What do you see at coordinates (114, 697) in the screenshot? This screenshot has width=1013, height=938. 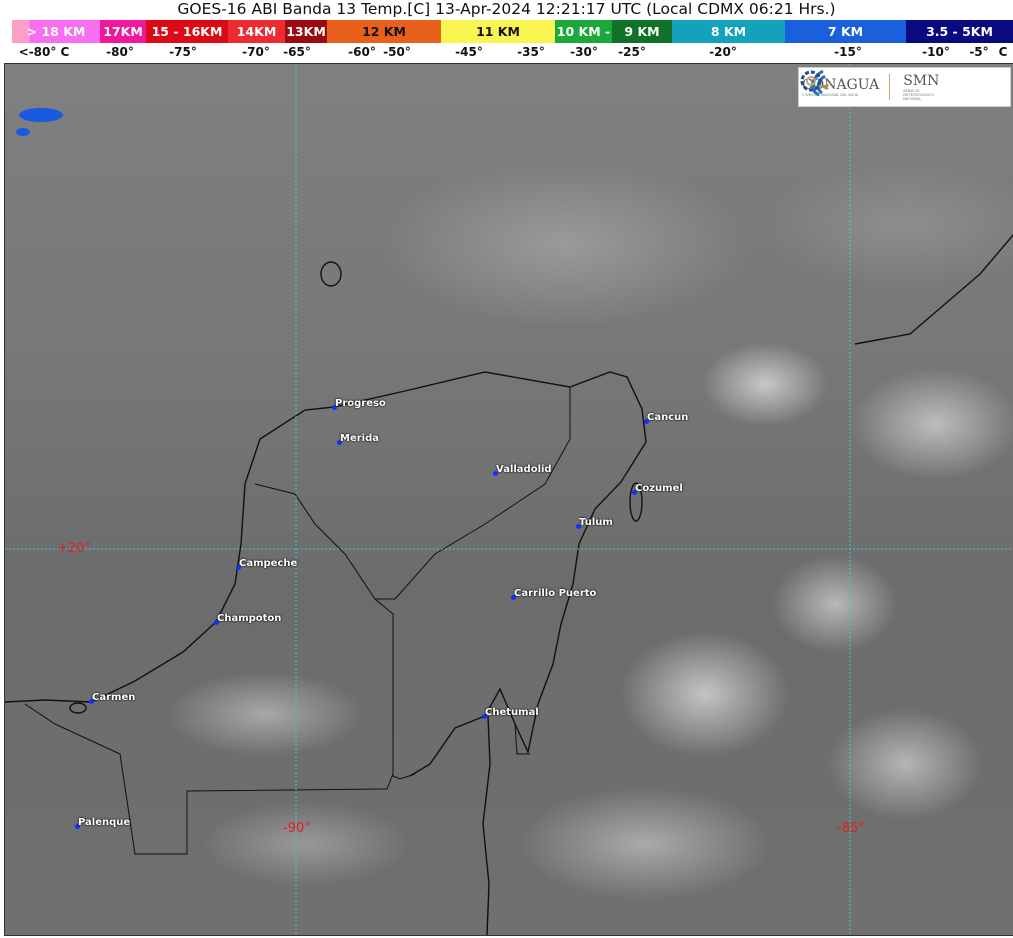 I see `city-label: Carmen` at bounding box center [114, 697].